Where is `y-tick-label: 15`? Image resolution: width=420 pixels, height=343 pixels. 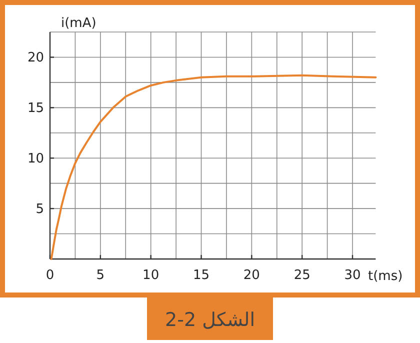
y-tick-label: 15 is located at coordinates (35, 108).